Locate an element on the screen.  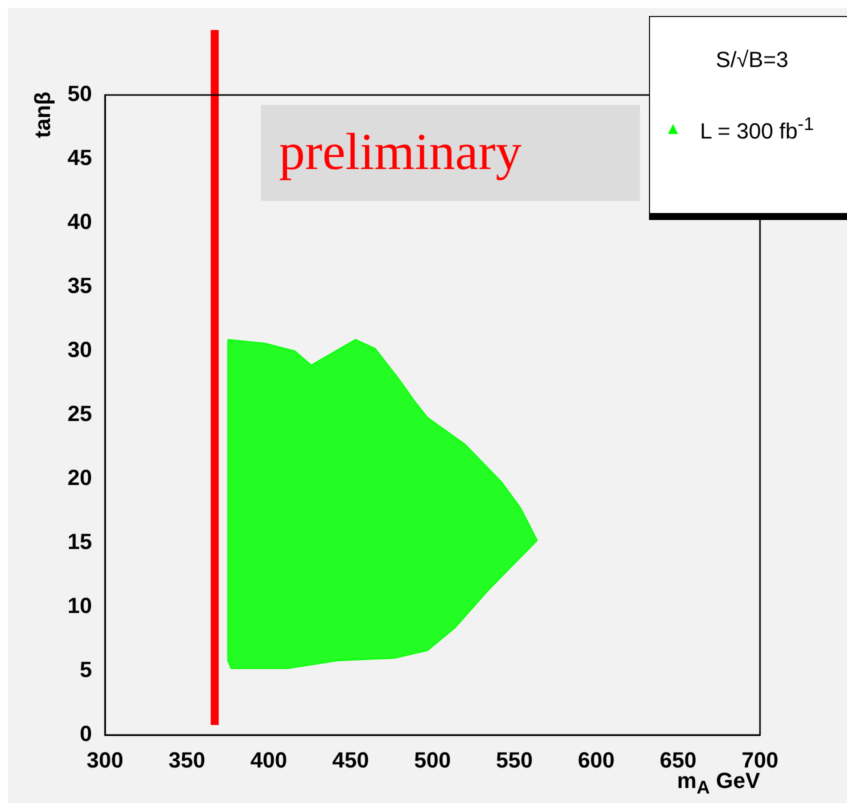
y-tick-label: 40 is located at coordinates (80, 221).